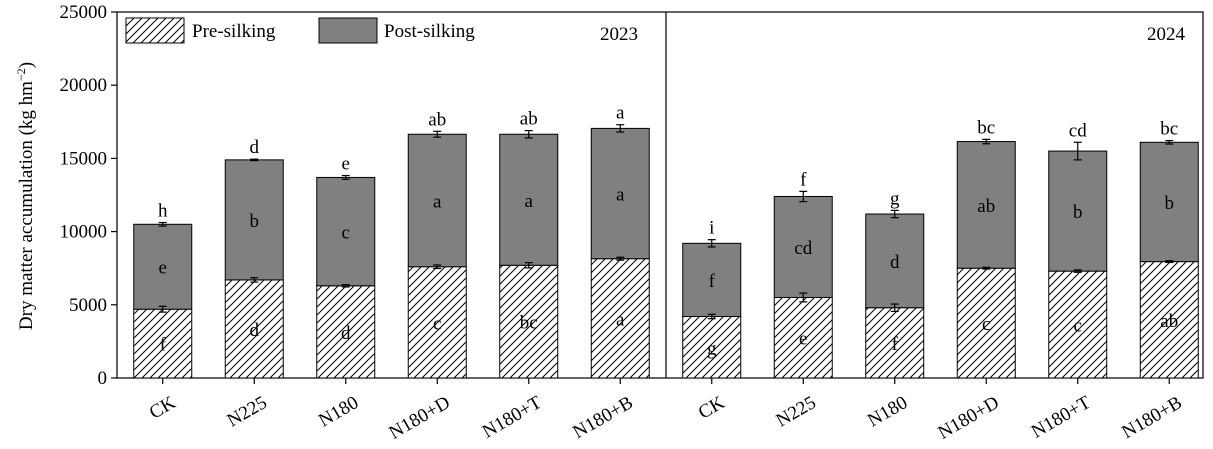 The width and height of the screenshot is (1213, 449). I want to click on letter-pre-silking: ab, so click(1169, 321).